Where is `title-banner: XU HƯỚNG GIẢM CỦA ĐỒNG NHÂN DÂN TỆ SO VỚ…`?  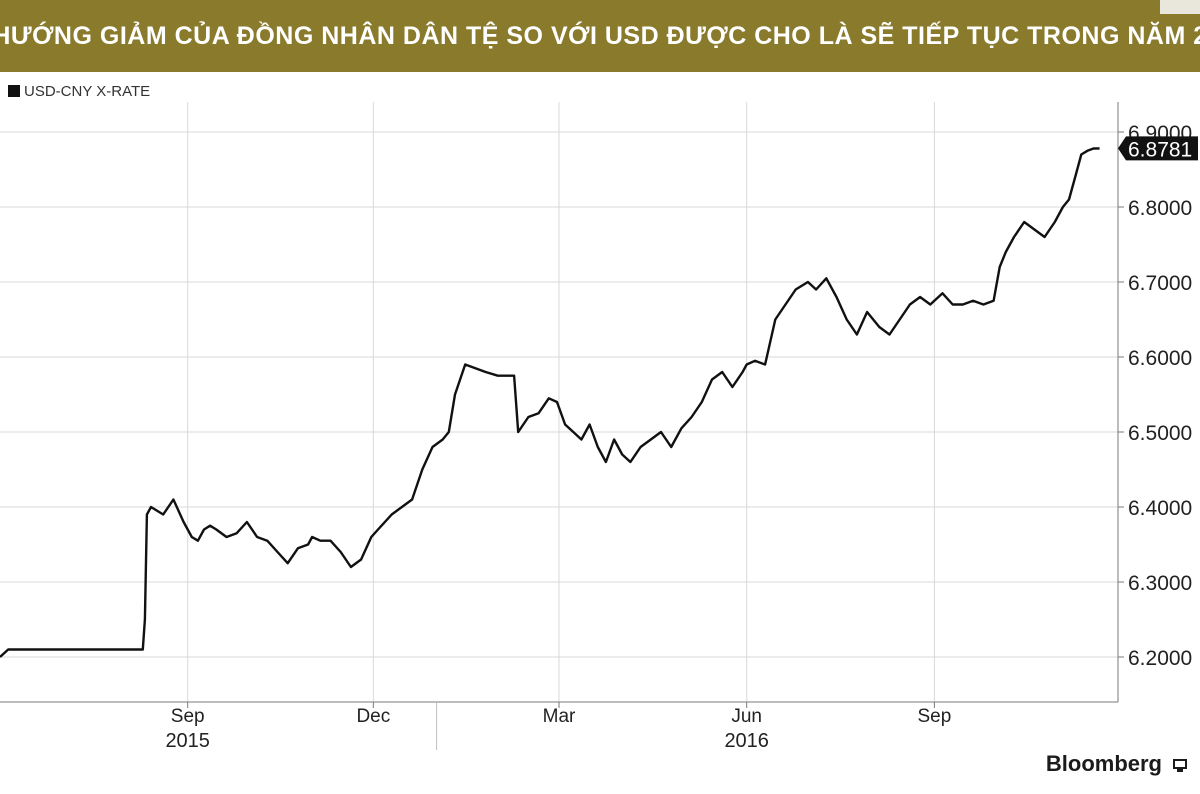 title-banner: XU HƯỚNG GIẢM CỦA ĐỒNG NHÂN DÂN TỆ SO VỚ… is located at coordinates (600, 36).